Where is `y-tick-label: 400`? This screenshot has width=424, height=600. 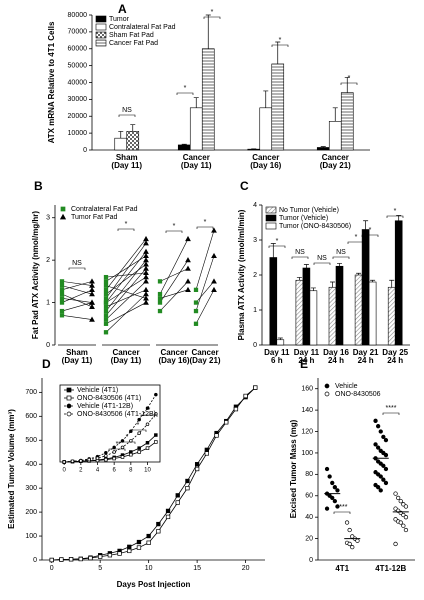 y-tick-label: 400 is located at coordinates (31, 464).